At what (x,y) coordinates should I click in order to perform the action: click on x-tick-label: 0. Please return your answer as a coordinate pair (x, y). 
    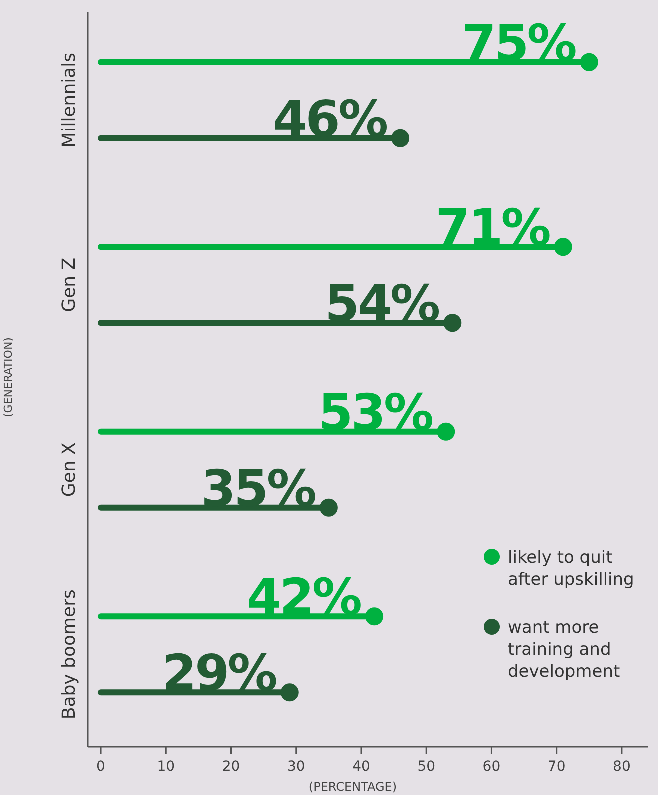
    Looking at the image, I should click on (101, 767).